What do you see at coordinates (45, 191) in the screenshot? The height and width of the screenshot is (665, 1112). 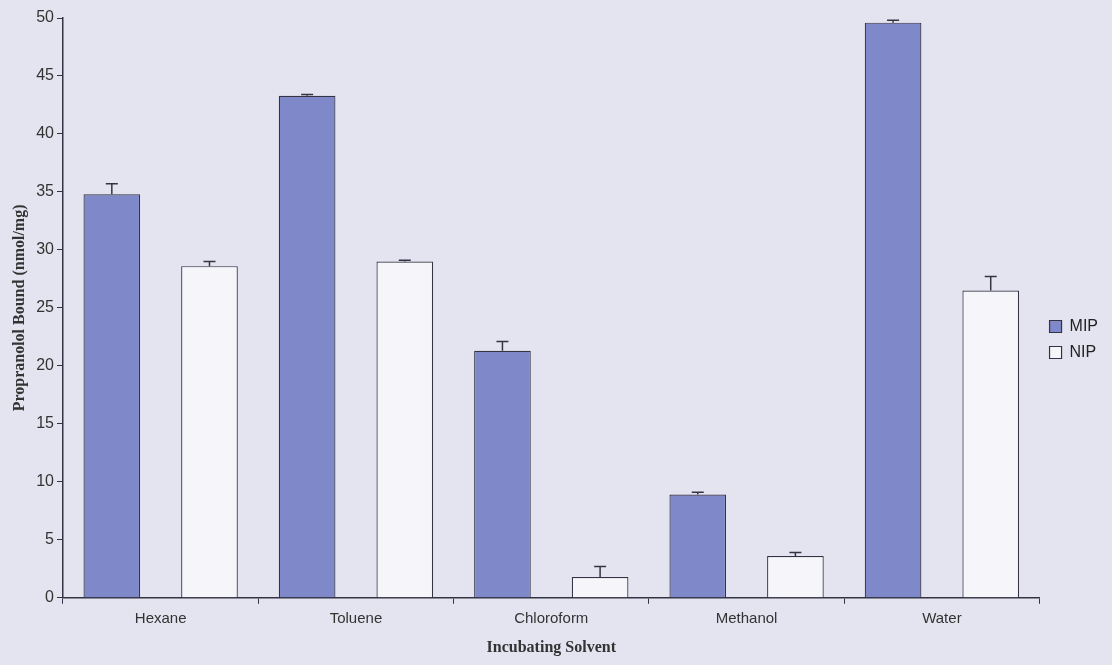 I see `y-tick-label: 35` at bounding box center [45, 191].